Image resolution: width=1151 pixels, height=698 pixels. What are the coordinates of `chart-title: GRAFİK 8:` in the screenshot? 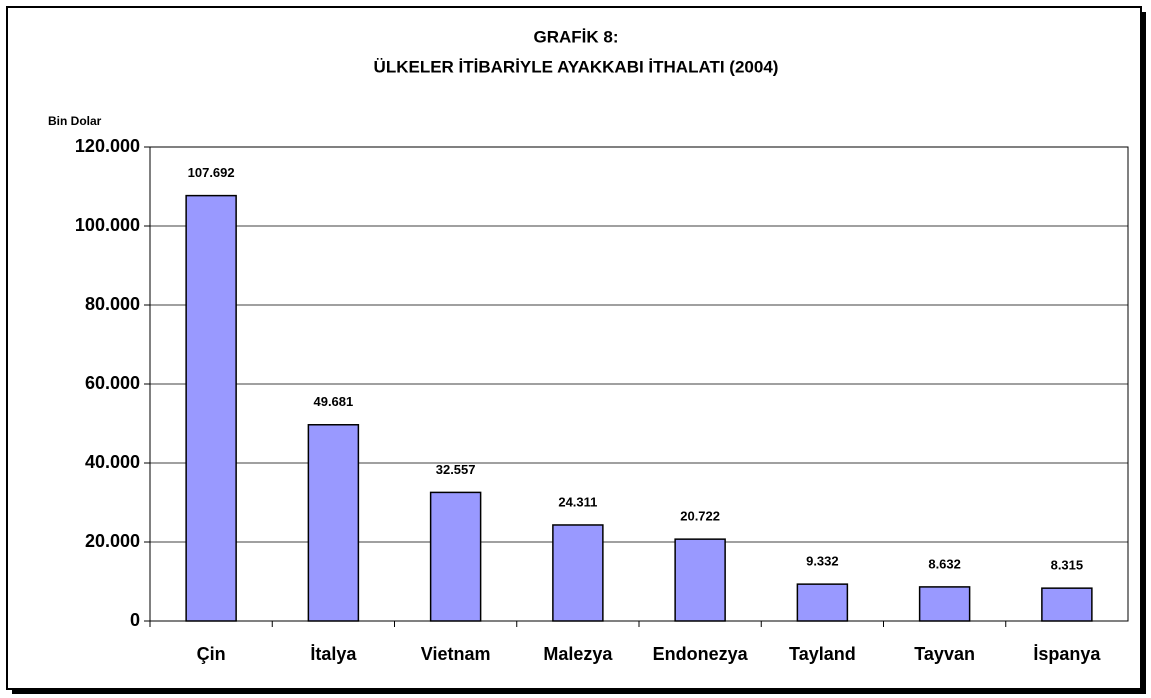 It's located at (576, 36).